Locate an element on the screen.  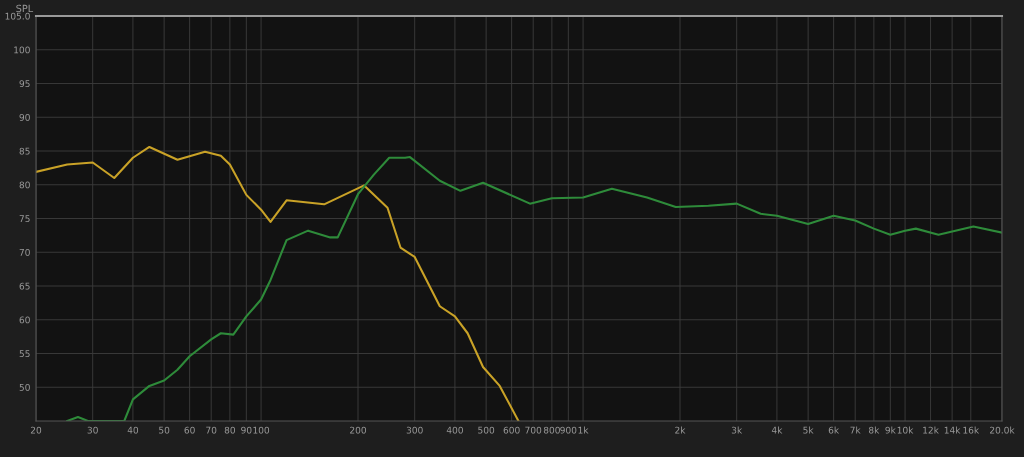
y-tick-label: 80 is located at coordinates (24, 185).